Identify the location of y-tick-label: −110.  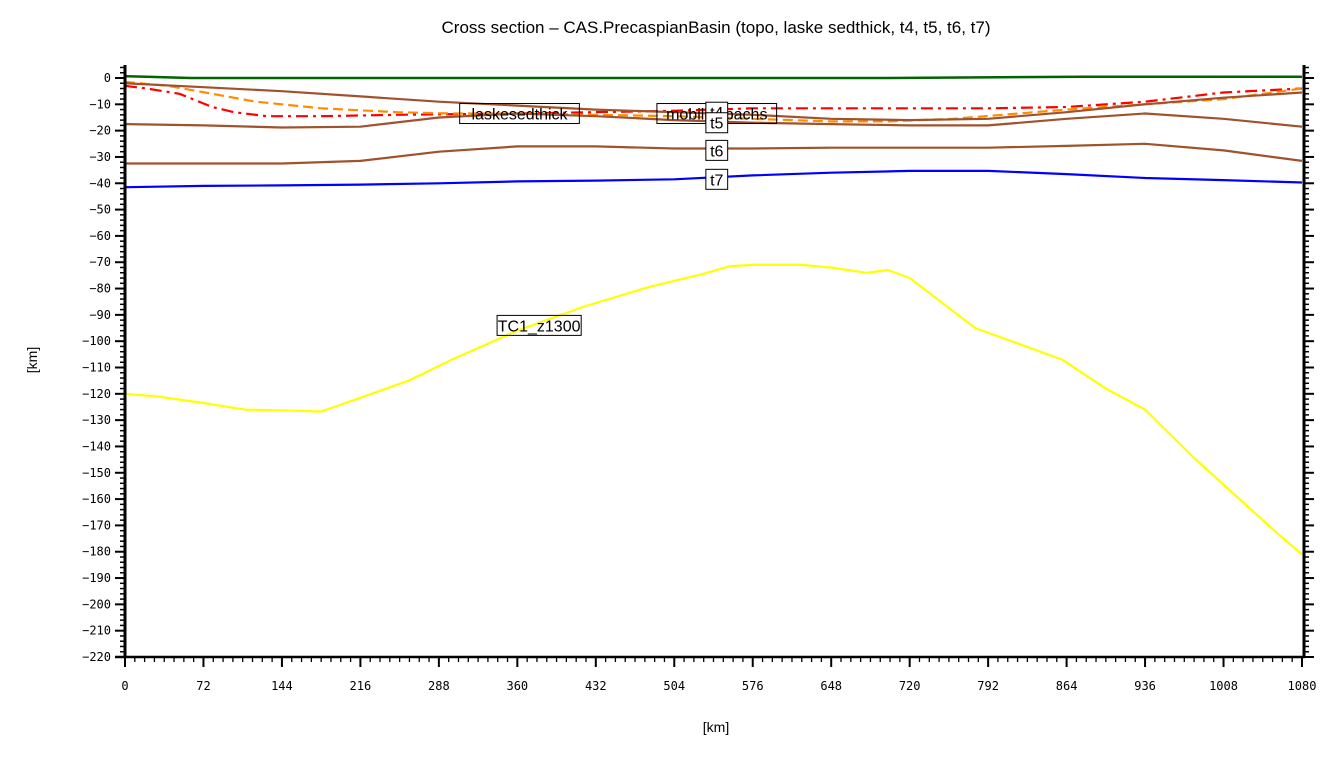
(96, 368).